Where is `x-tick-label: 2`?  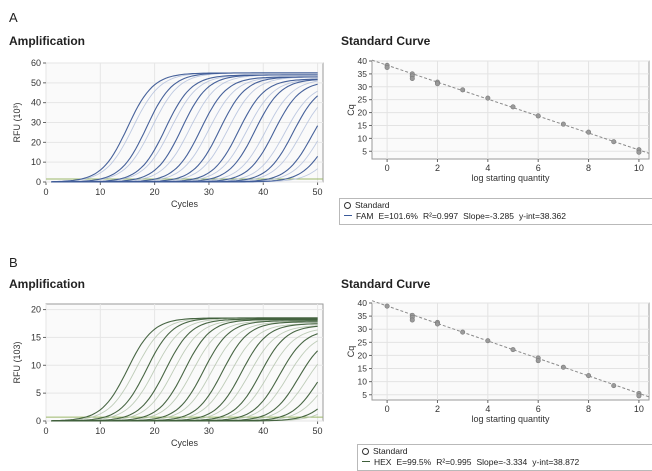 x-tick-label: 2 is located at coordinates (437, 168).